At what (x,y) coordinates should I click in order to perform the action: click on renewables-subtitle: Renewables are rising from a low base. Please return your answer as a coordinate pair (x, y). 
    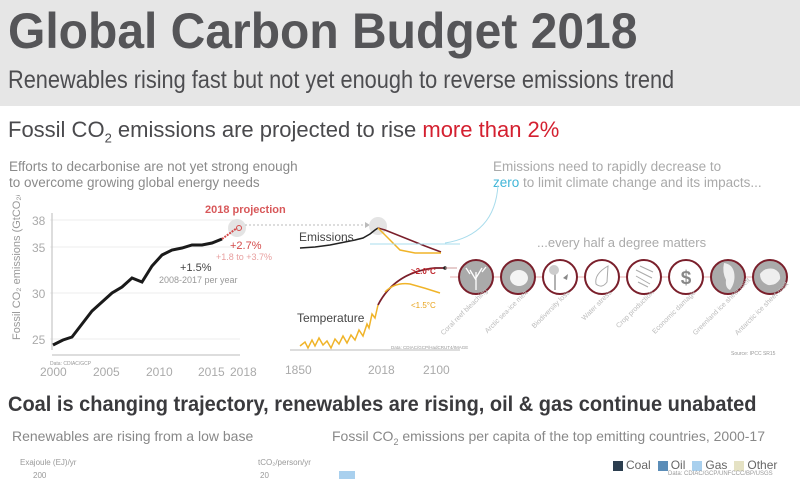
    Looking at the image, I should click on (133, 436).